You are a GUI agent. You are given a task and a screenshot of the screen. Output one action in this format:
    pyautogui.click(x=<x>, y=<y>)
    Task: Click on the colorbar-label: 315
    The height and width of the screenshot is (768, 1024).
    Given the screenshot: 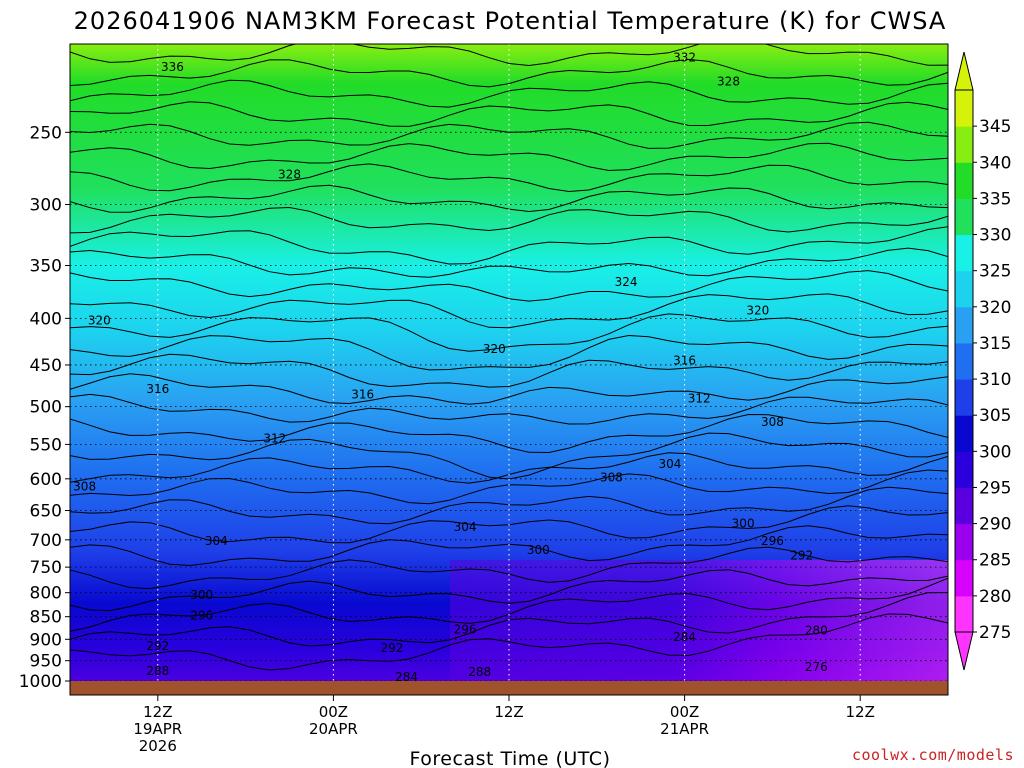 What is the action you would take?
    pyautogui.click(x=995, y=344)
    